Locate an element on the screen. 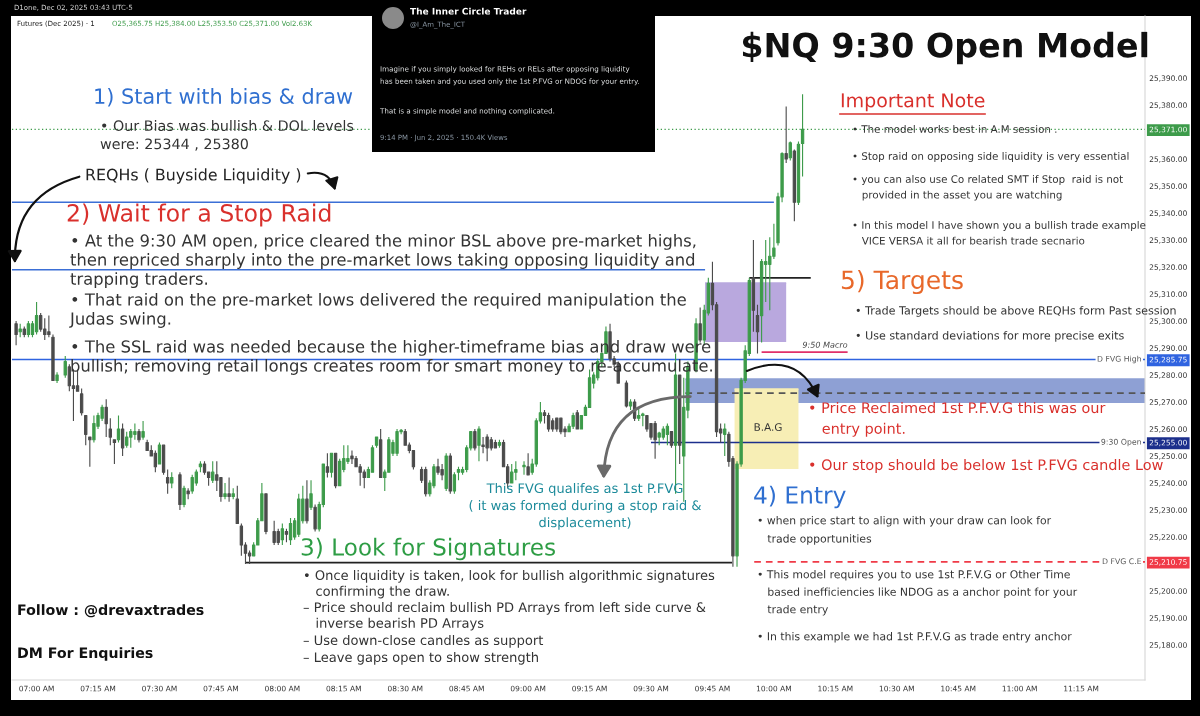 The height and width of the screenshot is (716, 1200). annotation: 1) Start with bias & draw is located at coordinates (224, 97).